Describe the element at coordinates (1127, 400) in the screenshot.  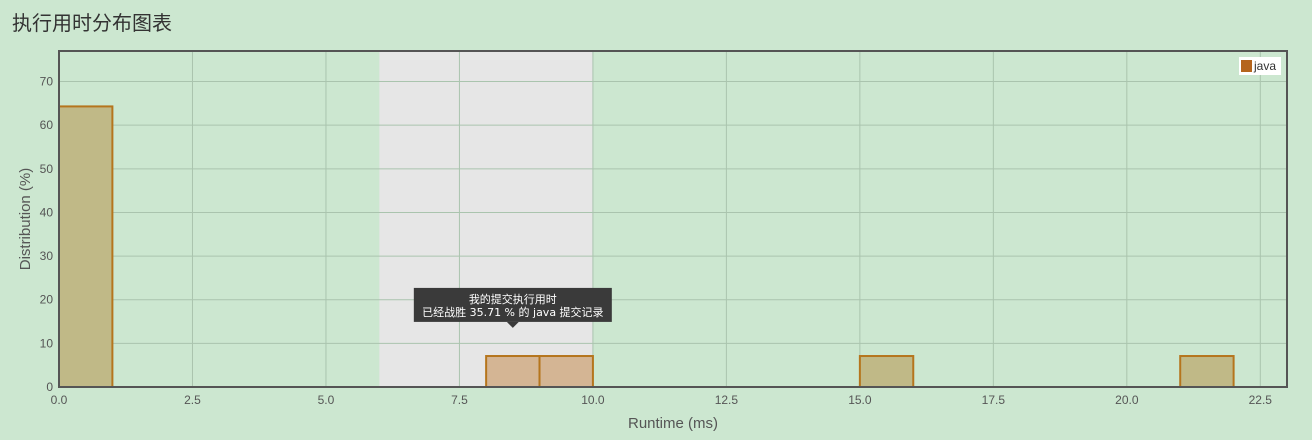
I see `x-tick-label: 20.0` at that location.